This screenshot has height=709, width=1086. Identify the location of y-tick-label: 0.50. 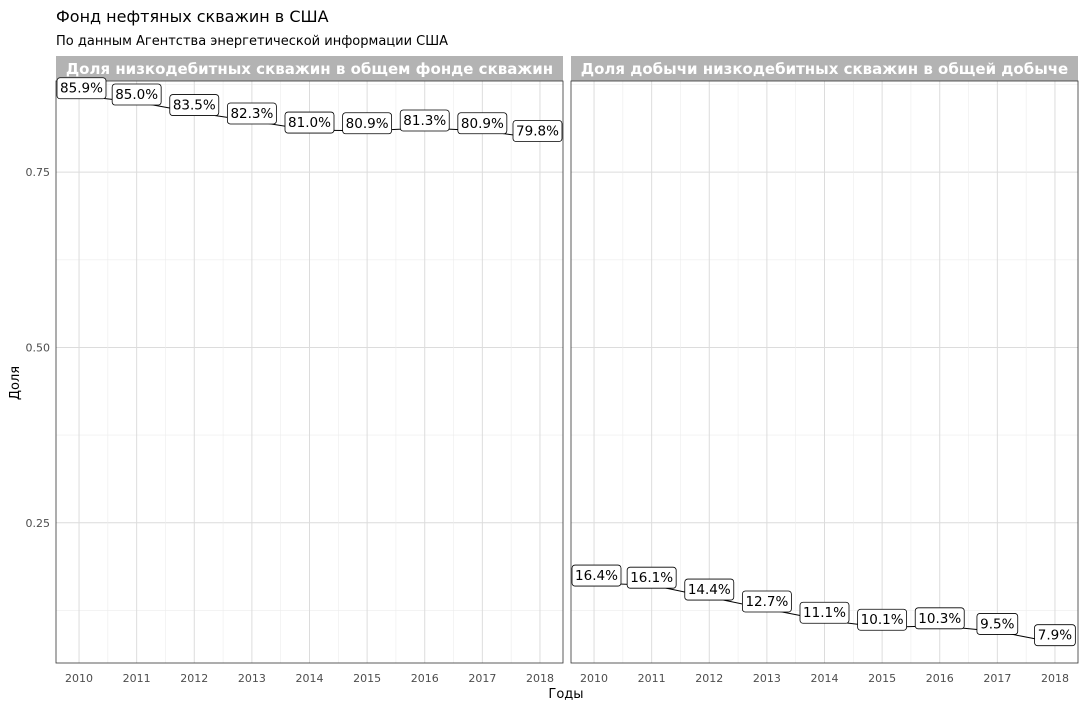
(38, 347).